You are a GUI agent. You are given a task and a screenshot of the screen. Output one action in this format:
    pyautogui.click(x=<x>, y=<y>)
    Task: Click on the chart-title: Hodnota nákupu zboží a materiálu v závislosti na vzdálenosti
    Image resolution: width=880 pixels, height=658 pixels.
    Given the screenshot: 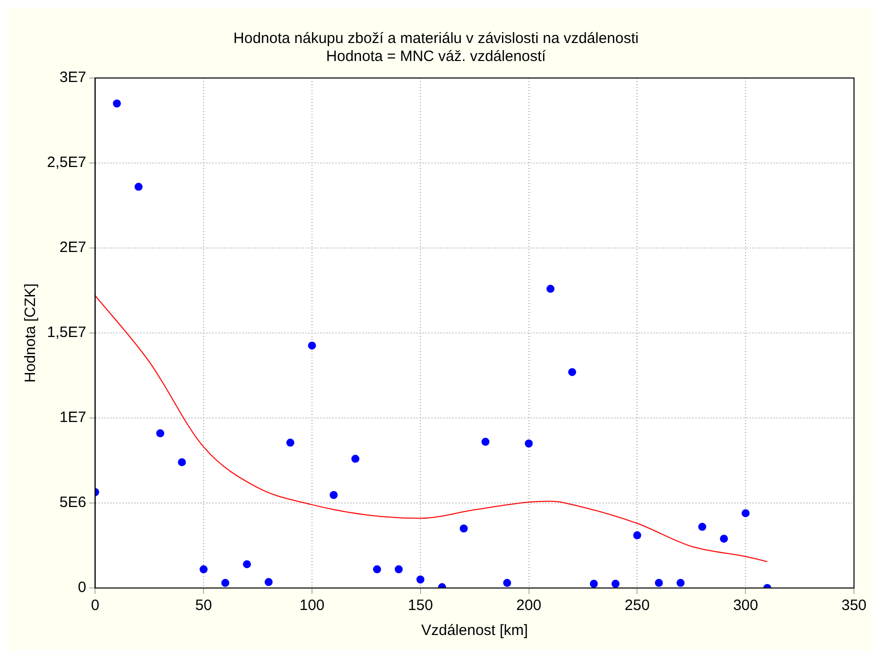 What is the action you would take?
    pyautogui.click(x=436, y=39)
    